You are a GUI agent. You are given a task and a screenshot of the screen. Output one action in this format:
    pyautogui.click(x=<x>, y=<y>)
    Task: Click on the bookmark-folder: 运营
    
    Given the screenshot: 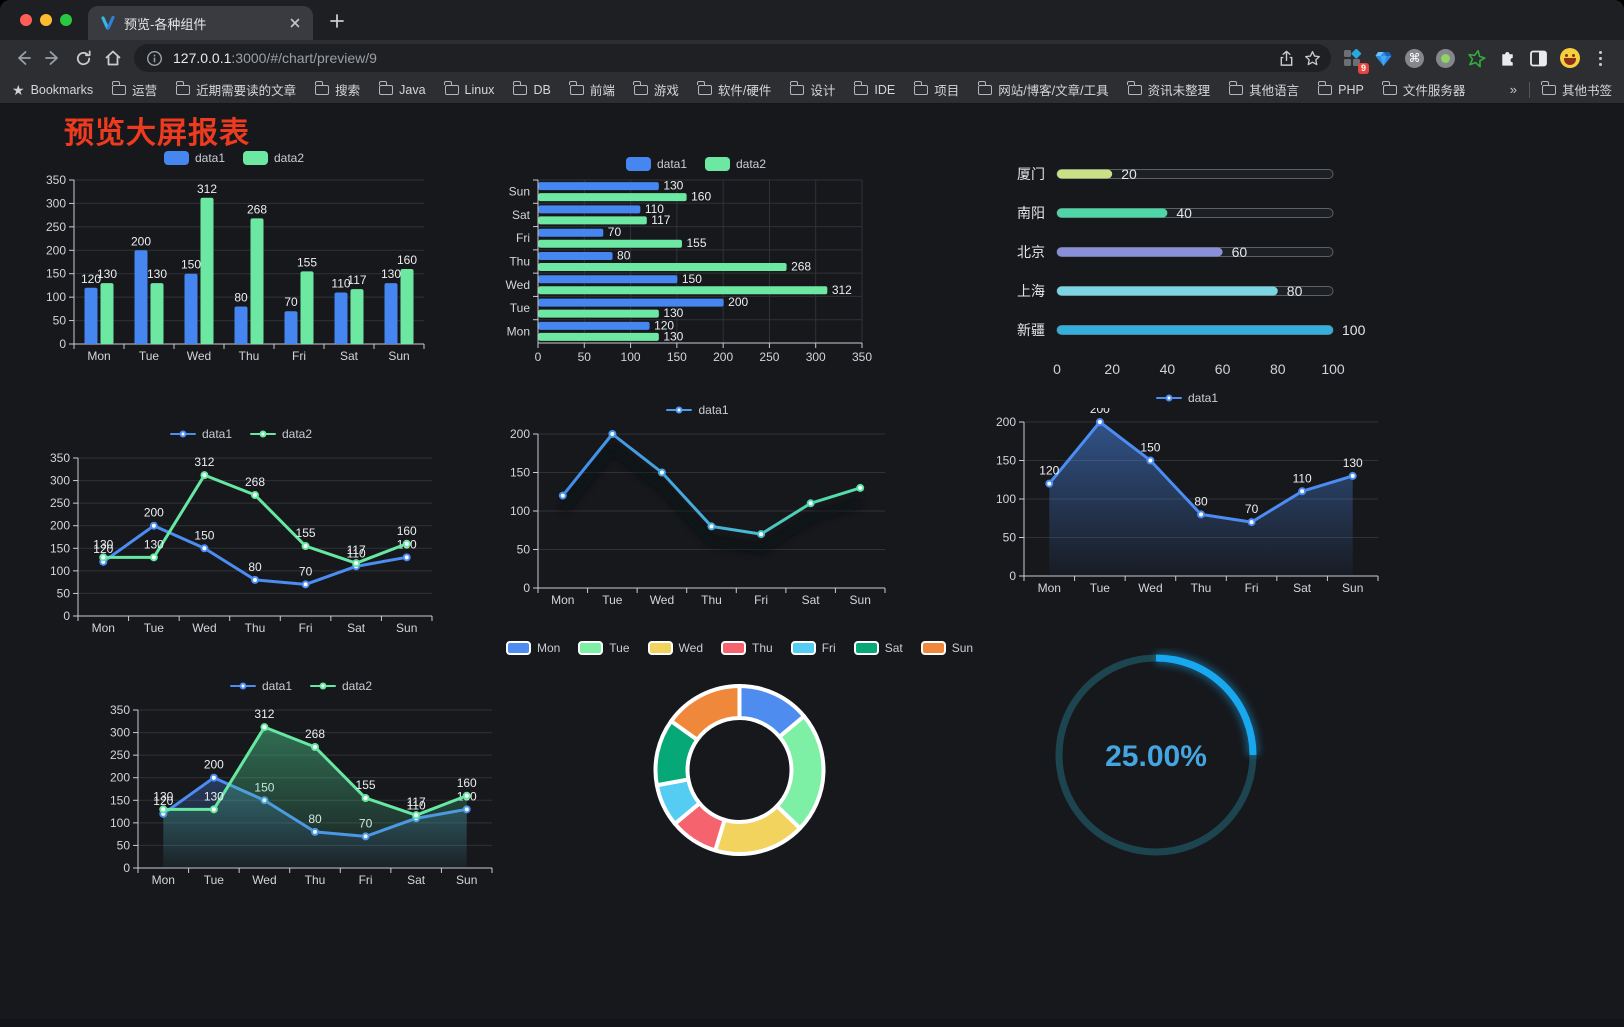 What is the action you would take?
    pyautogui.click(x=134, y=89)
    